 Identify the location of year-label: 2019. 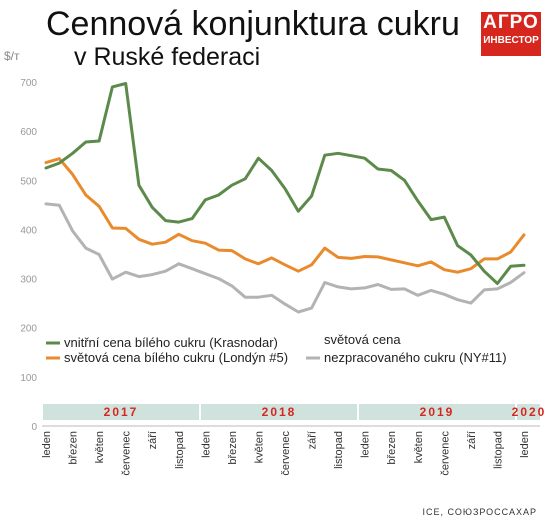
(437, 412).